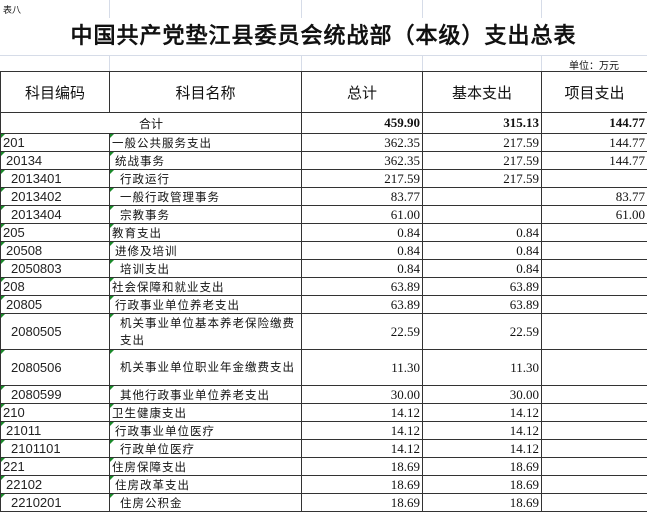 The height and width of the screenshot is (512, 647). What do you see at coordinates (206, 215) in the screenshot?
I see `row-name: 宗教事务` at bounding box center [206, 215].